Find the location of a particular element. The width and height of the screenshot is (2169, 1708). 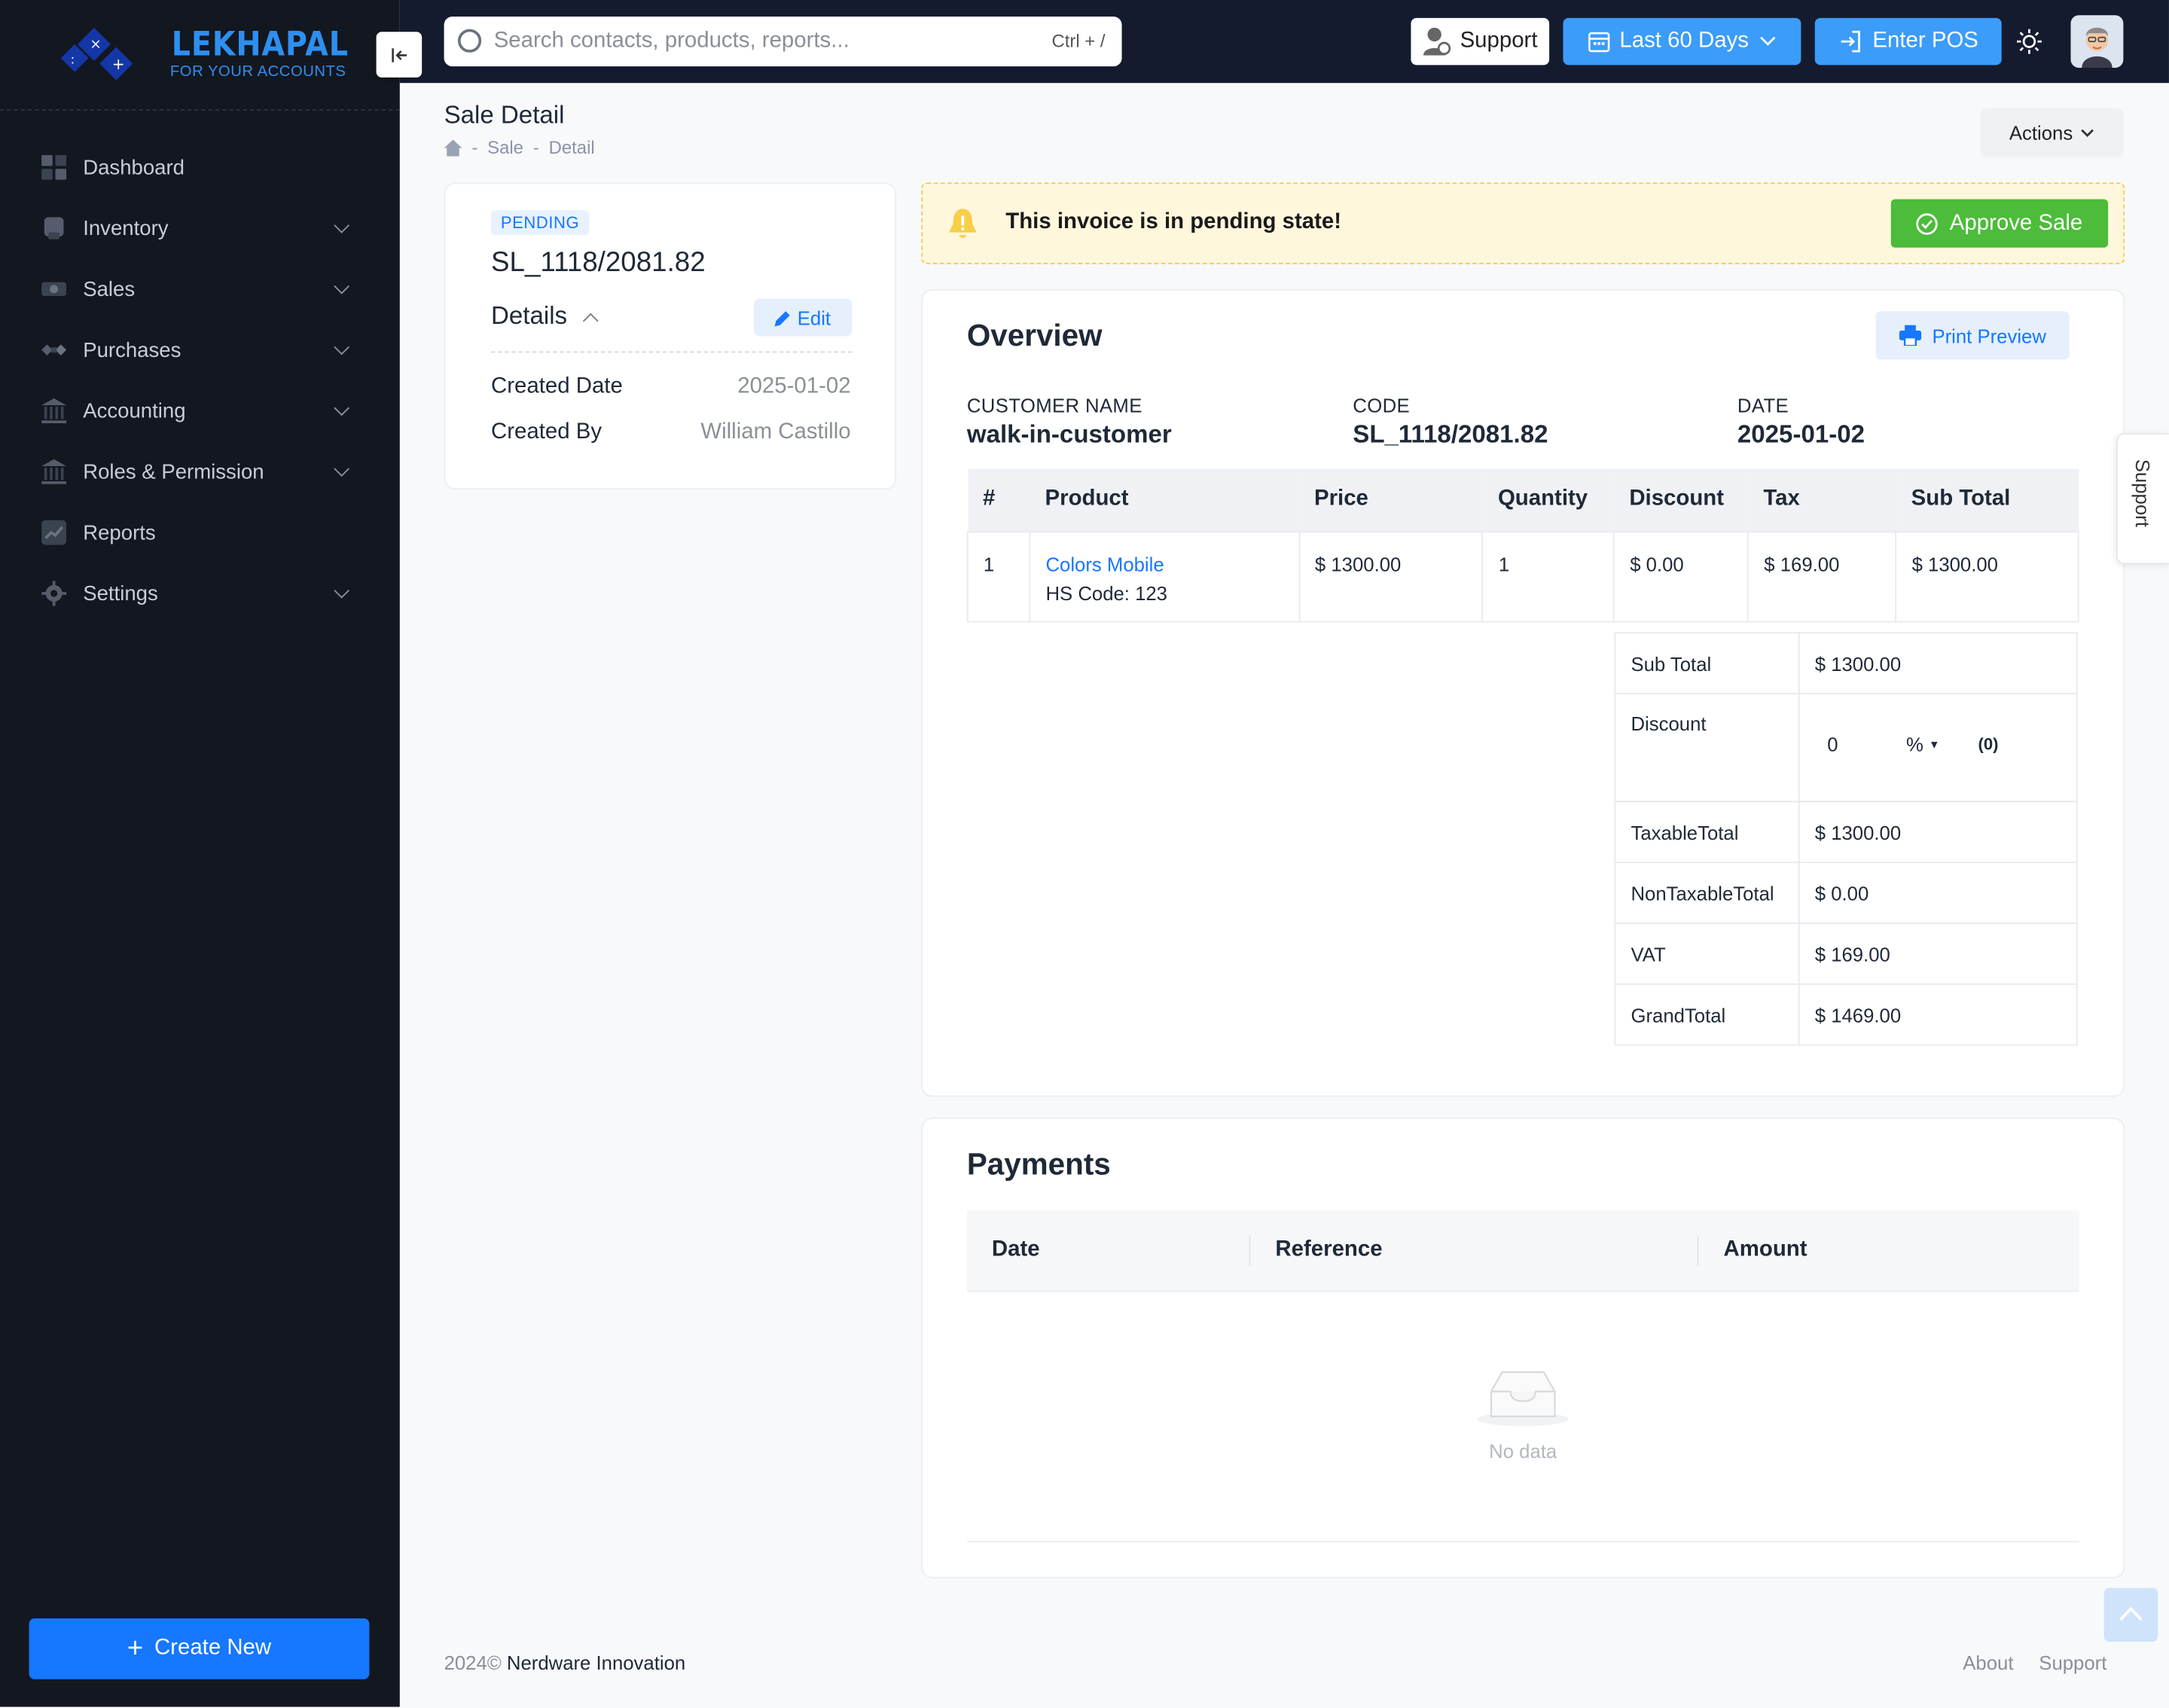

footer-about-link: About is located at coordinates (1988, 1663).